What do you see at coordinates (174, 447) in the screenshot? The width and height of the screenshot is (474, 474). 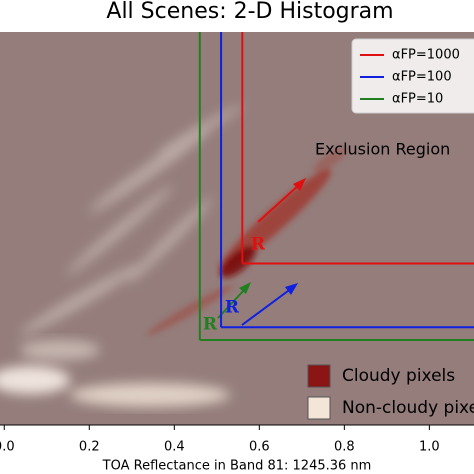 I see `x-tick-label: 0.4` at bounding box center [174, 447].